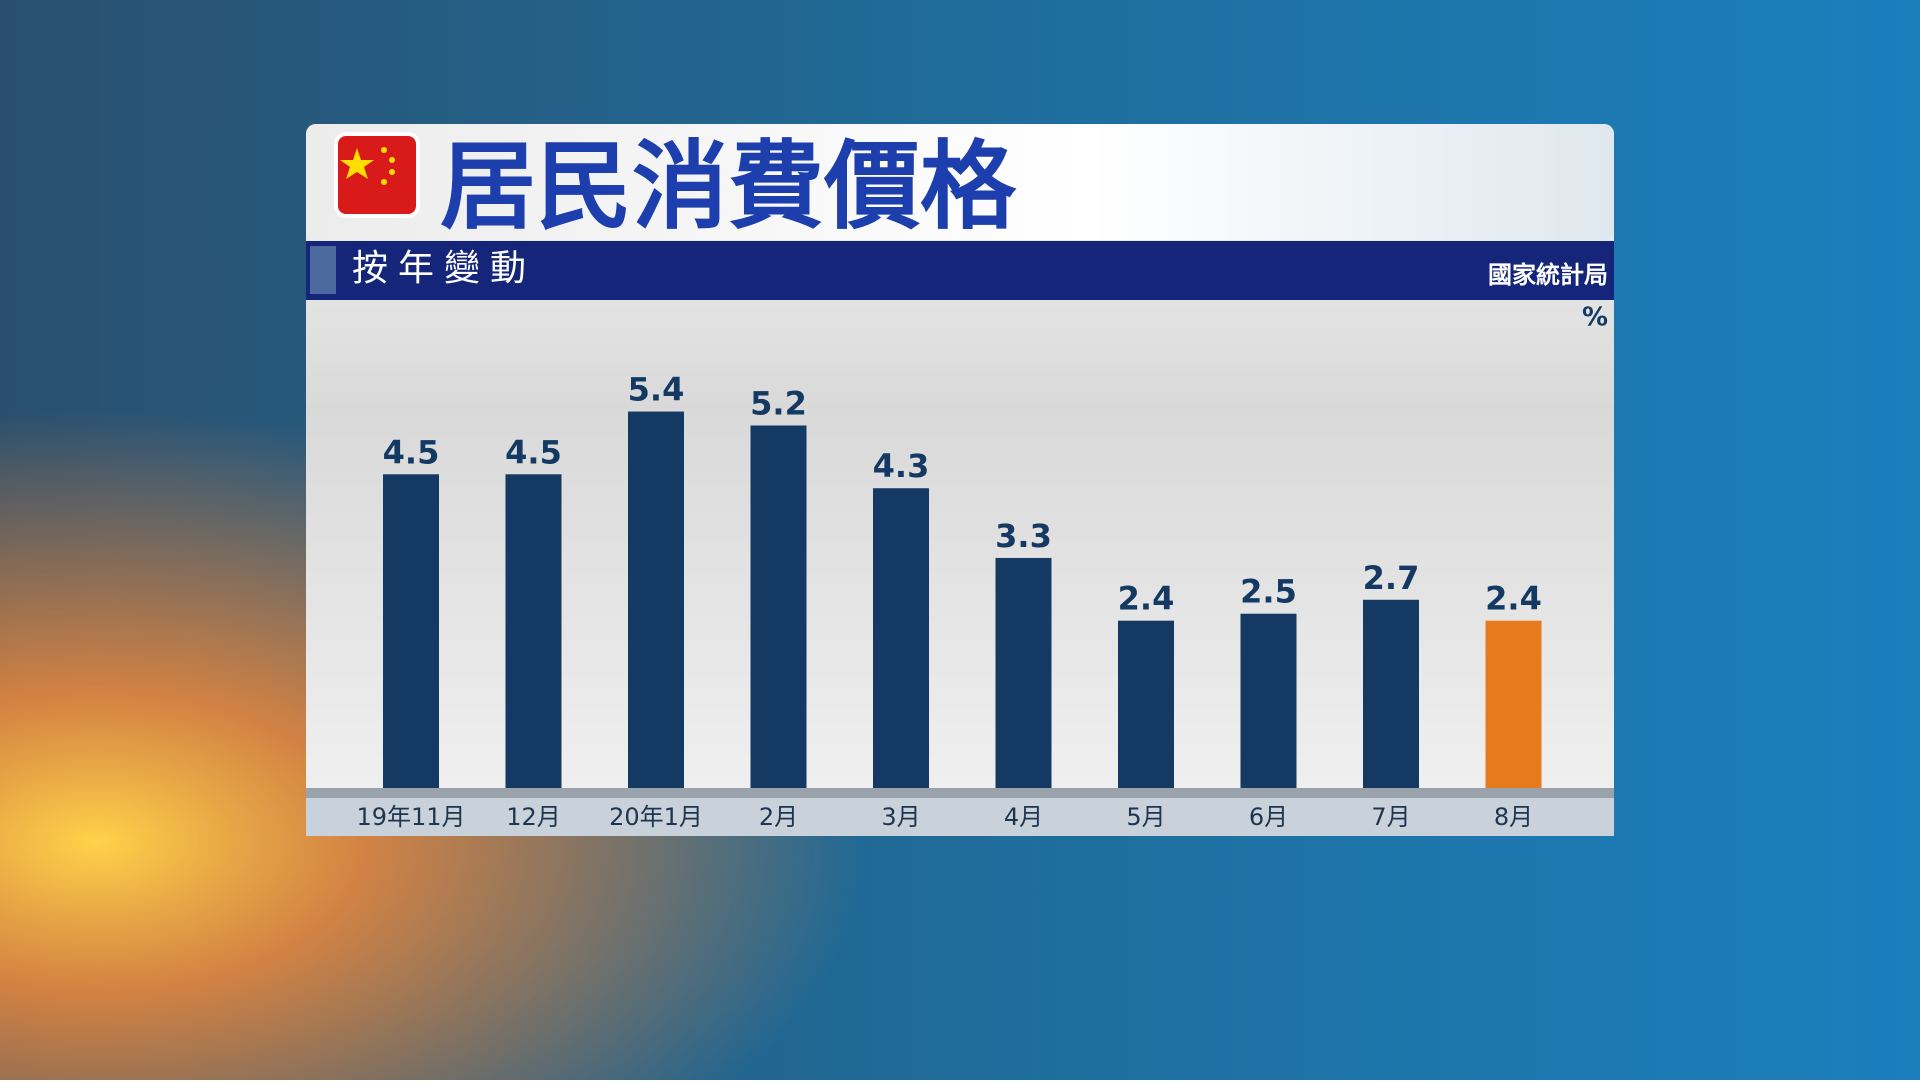 The height and width of the screenshot is (1084, 1920). I want to click on category-strip, so click(960, 817).